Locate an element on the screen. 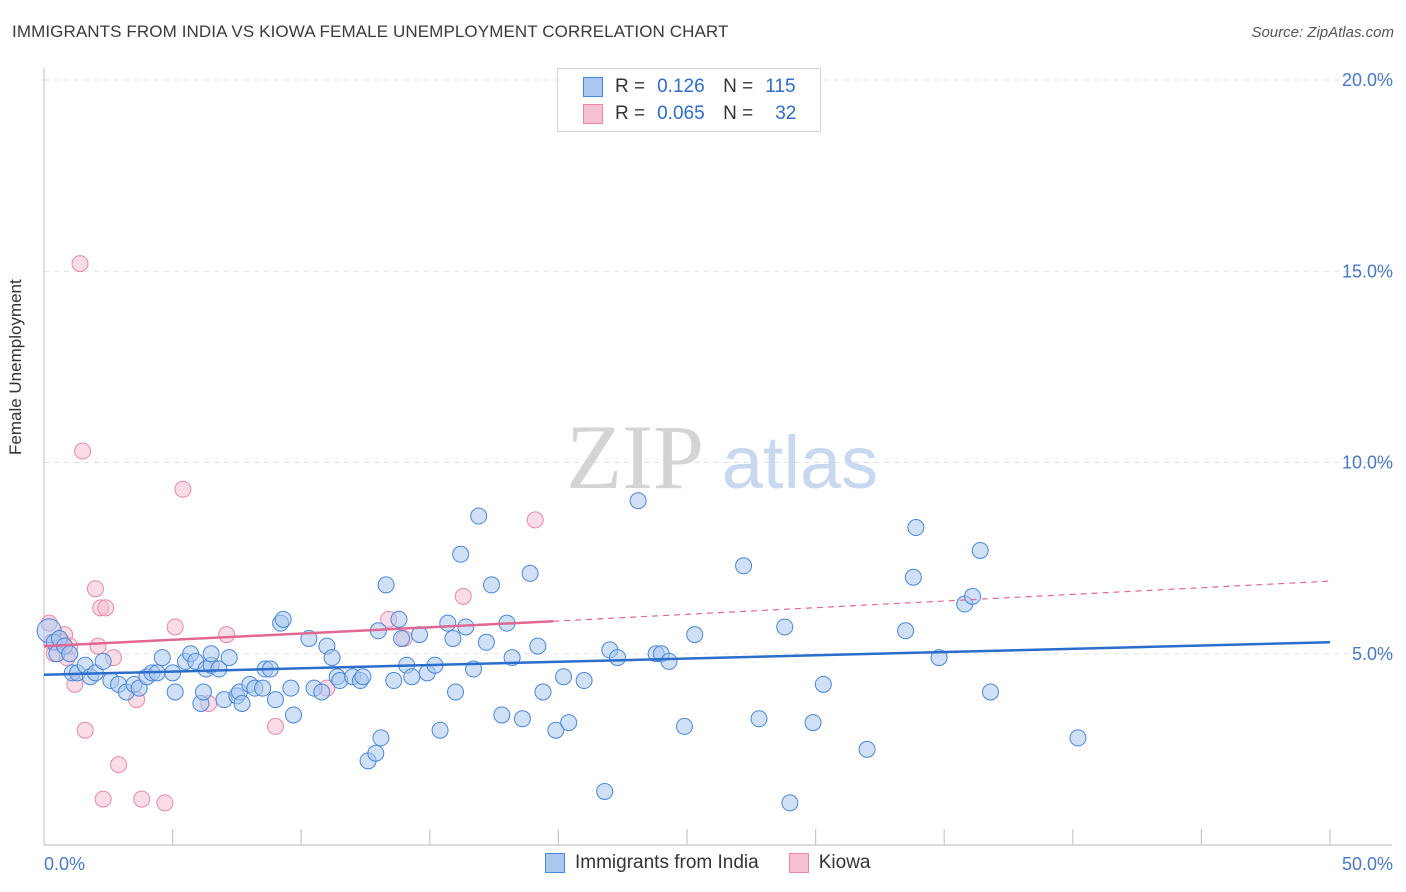 Image resolution: width=1406 pixels, height=892 pixels. n-value: 115 is located at coordinates (780, 86).